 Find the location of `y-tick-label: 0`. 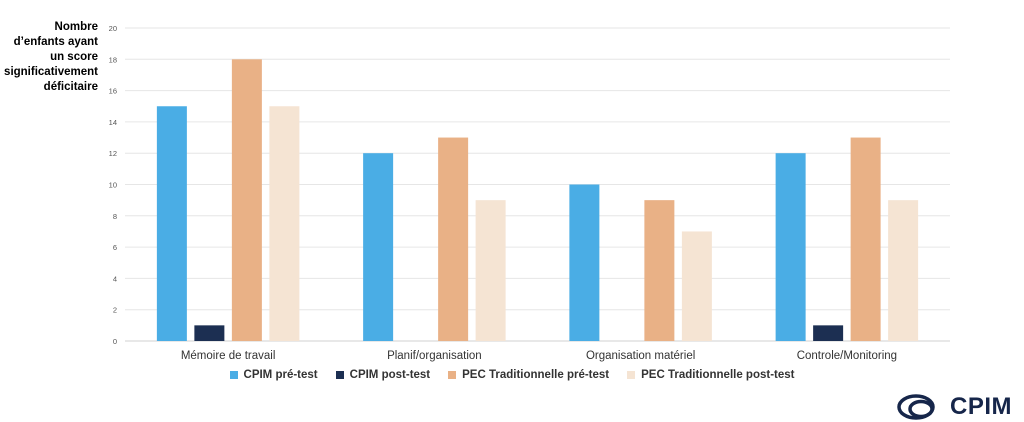

y-tick-label: 0 is located at coordinates (115, 341).